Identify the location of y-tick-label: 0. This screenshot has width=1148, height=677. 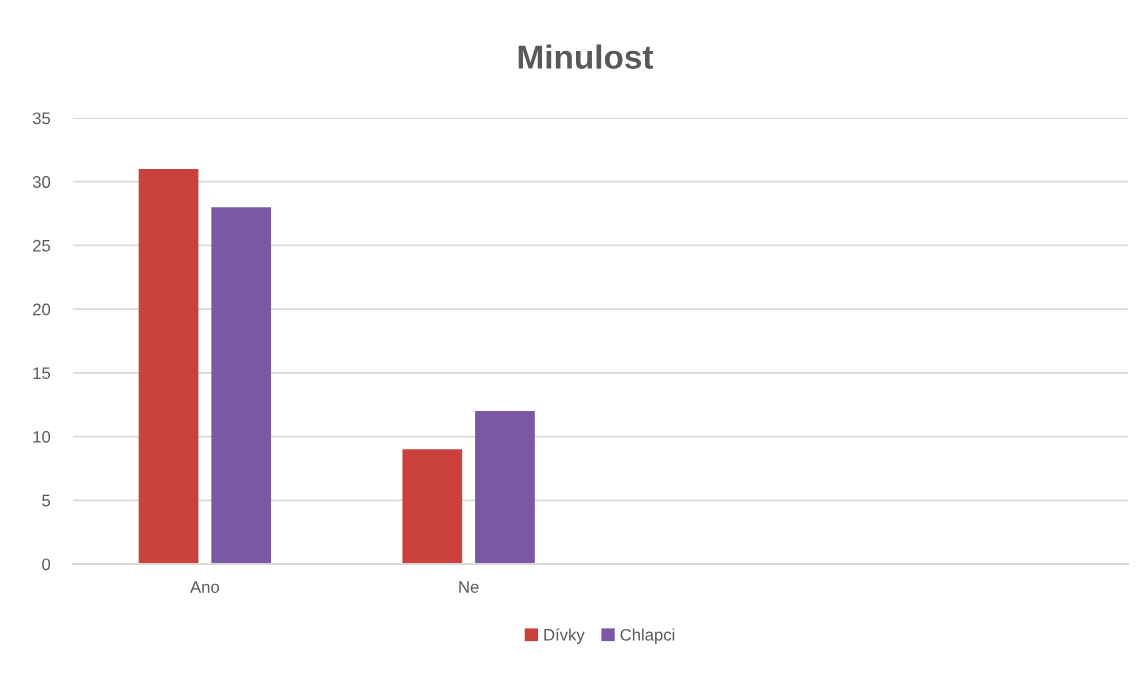
(46, 564).